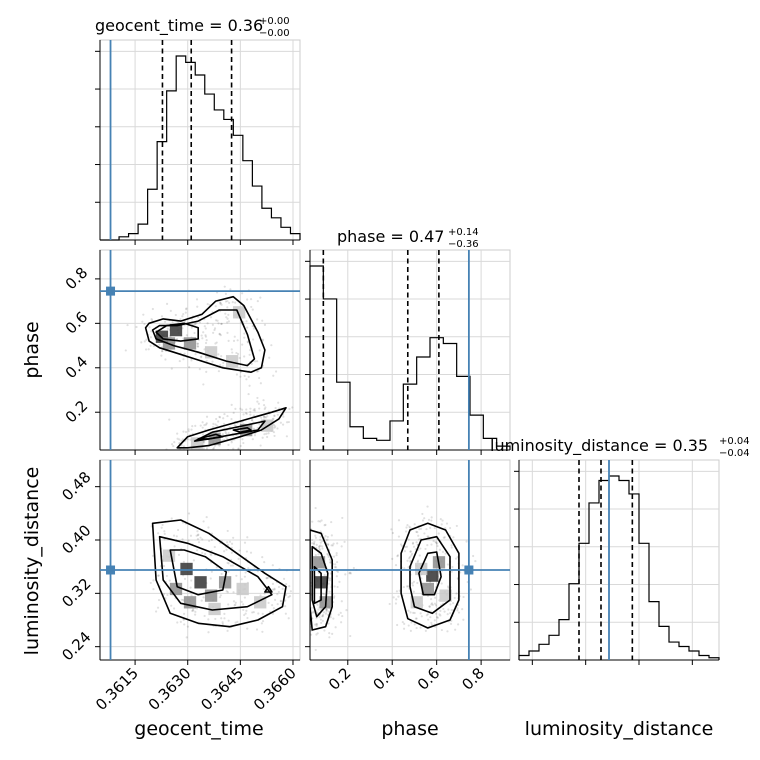 The height and width of the screenshot is (760, 760). I want to click on title-luminosity-distance: luminosity_distance = 0.35, so click(599, 446).